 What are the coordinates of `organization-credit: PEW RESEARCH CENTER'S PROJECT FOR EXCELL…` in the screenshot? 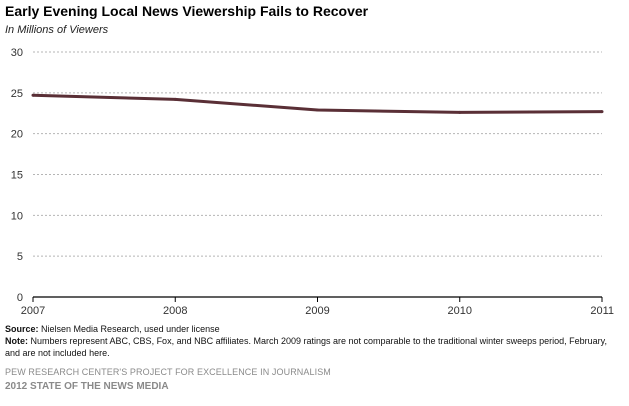 It's located at (168, 372).